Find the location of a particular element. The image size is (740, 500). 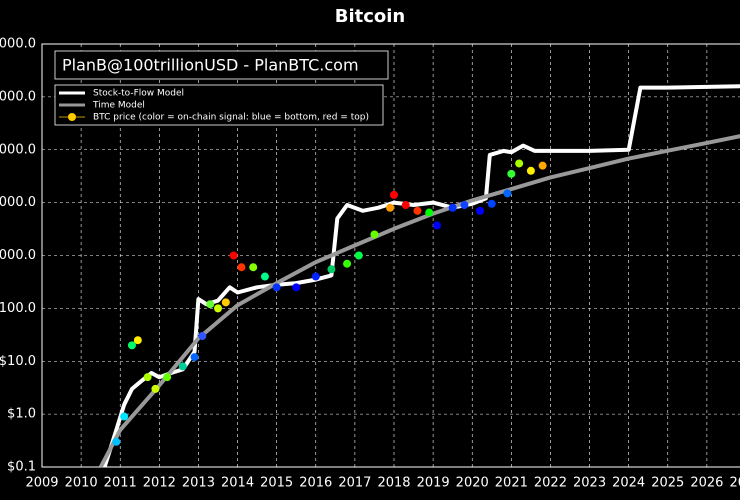

y-tick-label: $1.0 is located at coordinates (21, 414).